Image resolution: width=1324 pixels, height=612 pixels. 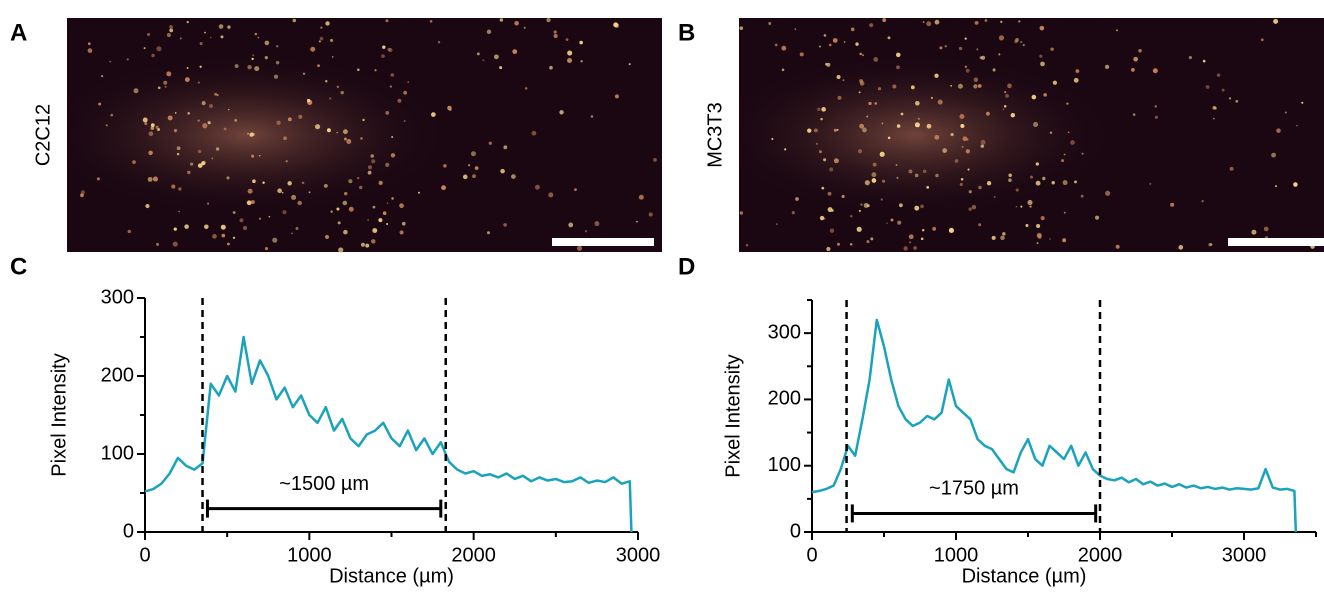 I want to click on y-tick-label: 200, so click(x=784, y=399).